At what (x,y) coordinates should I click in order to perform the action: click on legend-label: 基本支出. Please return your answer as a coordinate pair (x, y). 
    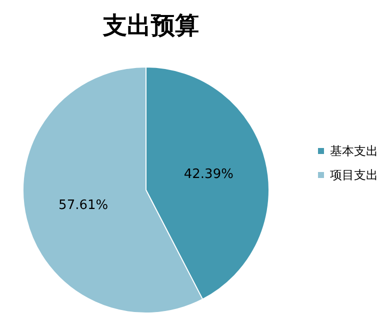
    Looking at the image, I should click on (354, 151).